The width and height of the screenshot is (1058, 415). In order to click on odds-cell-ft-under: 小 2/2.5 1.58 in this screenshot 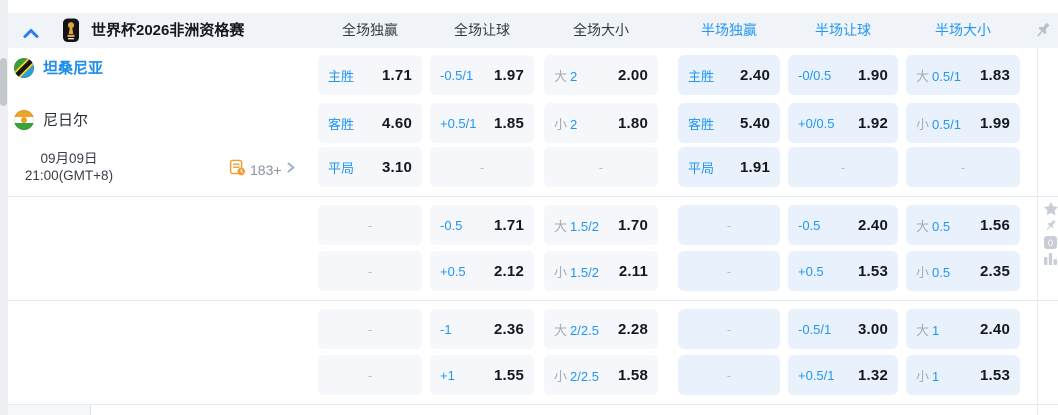, I will do `click(601, 375)`.